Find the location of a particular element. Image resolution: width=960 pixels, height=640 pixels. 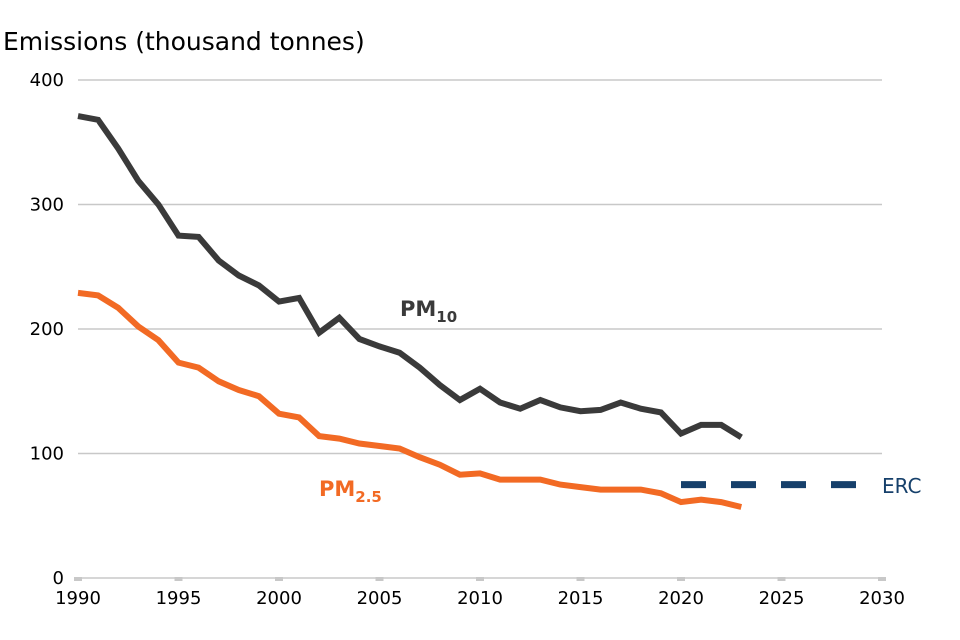

x-tick-label: 2000 is located at coordinates (279, 598).